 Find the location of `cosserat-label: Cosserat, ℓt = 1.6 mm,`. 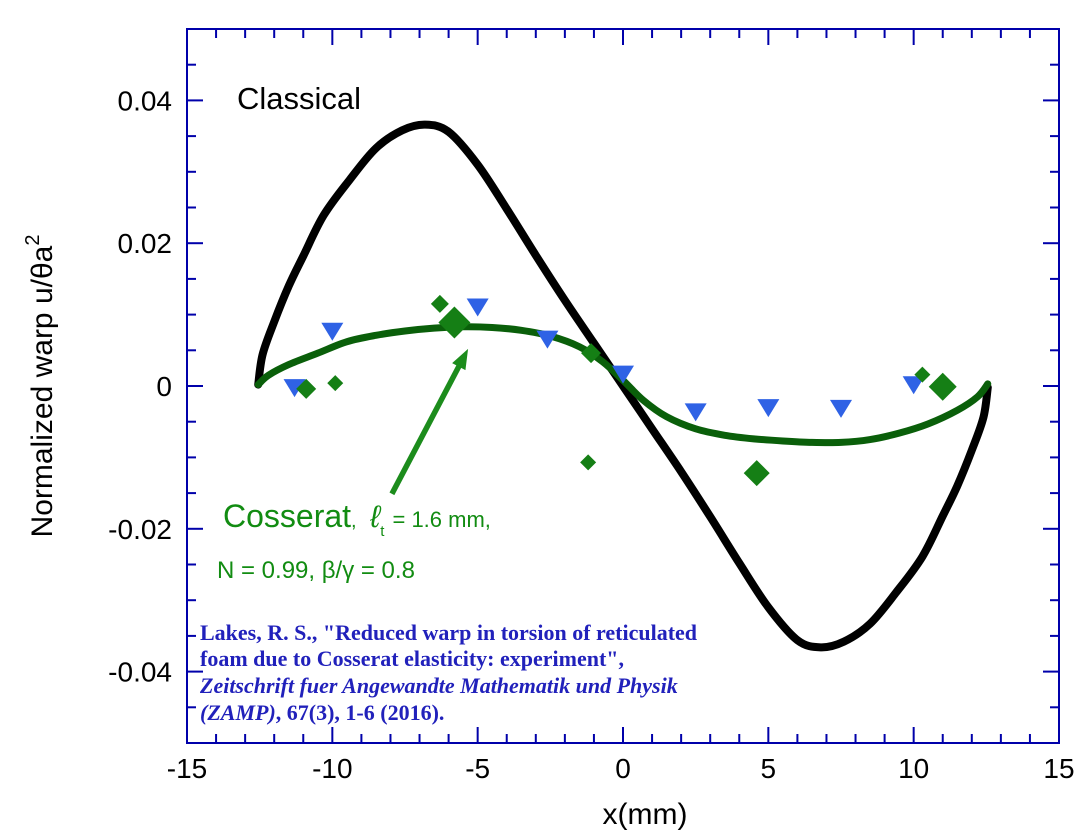

cosserat-label: Cosserat, ℓt = 1.6 mm, is located at coordinates (357, 519).